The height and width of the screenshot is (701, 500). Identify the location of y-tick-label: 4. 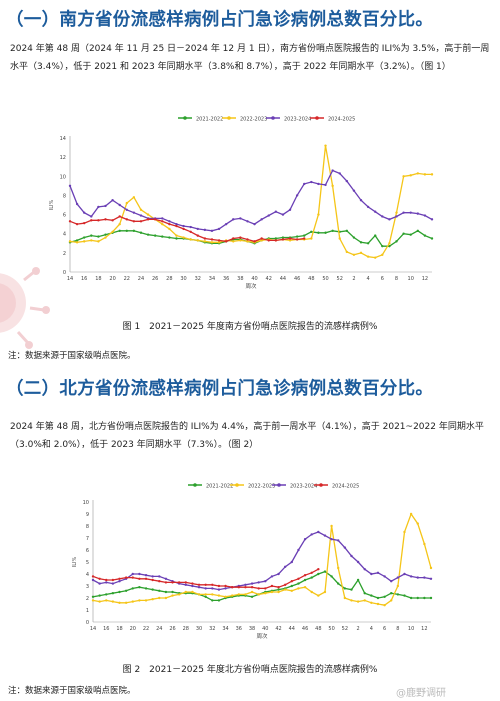
(64, 235).